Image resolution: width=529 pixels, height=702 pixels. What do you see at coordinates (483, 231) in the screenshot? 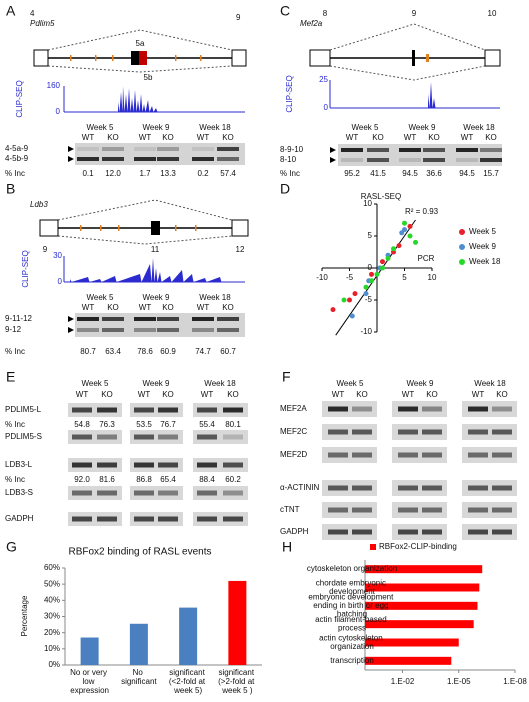
I see `legend-label: Week 5` at bounding box center [483, 231].